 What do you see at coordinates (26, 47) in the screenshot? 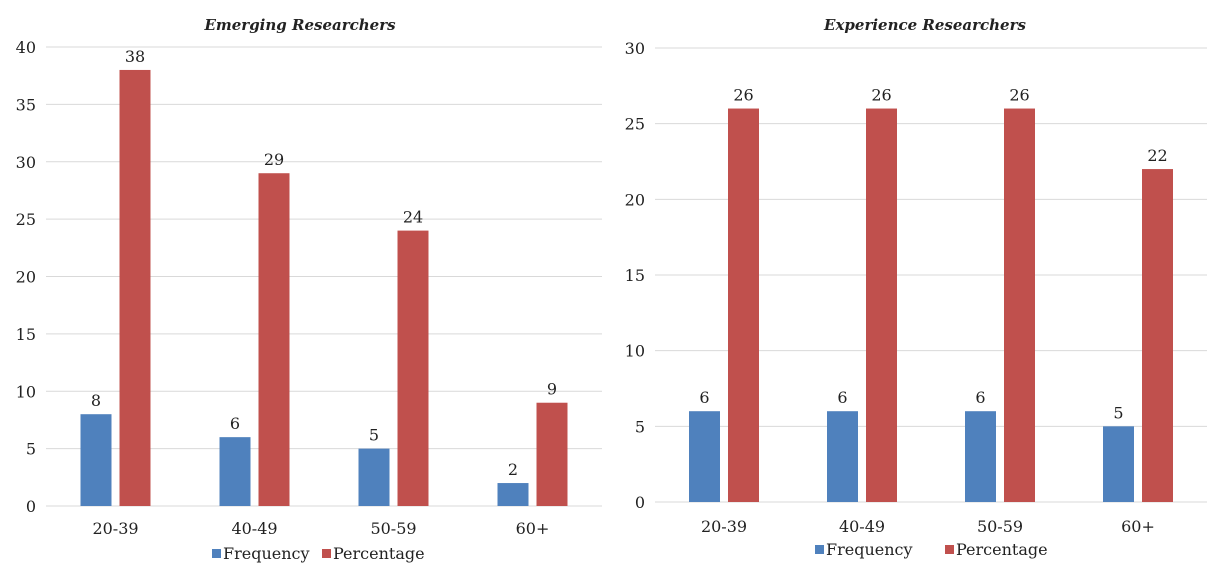
I see `y-tick-label: 40` at bounding box center [26, 47].